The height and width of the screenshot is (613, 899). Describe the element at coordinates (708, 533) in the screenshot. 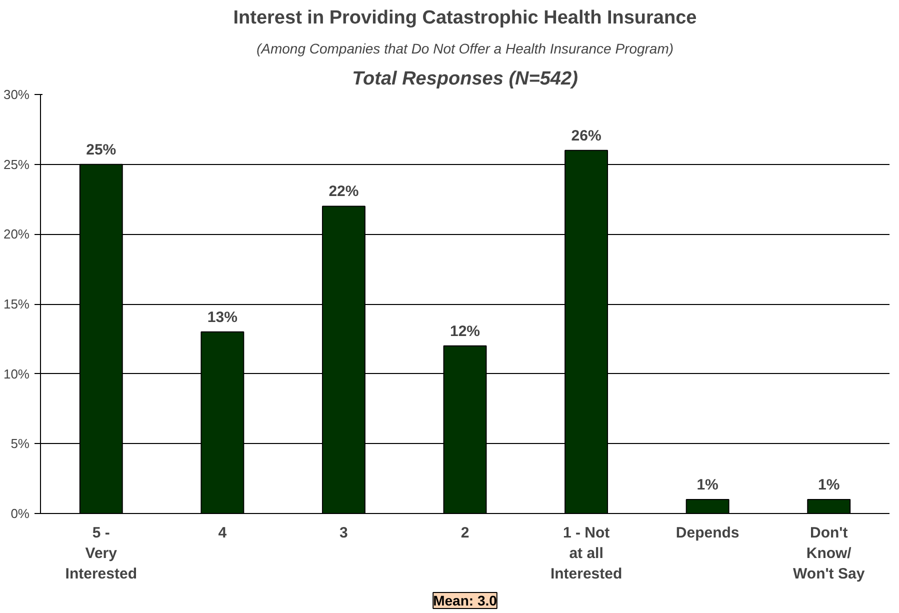

I see `x-tick-label: Depends` at that location.